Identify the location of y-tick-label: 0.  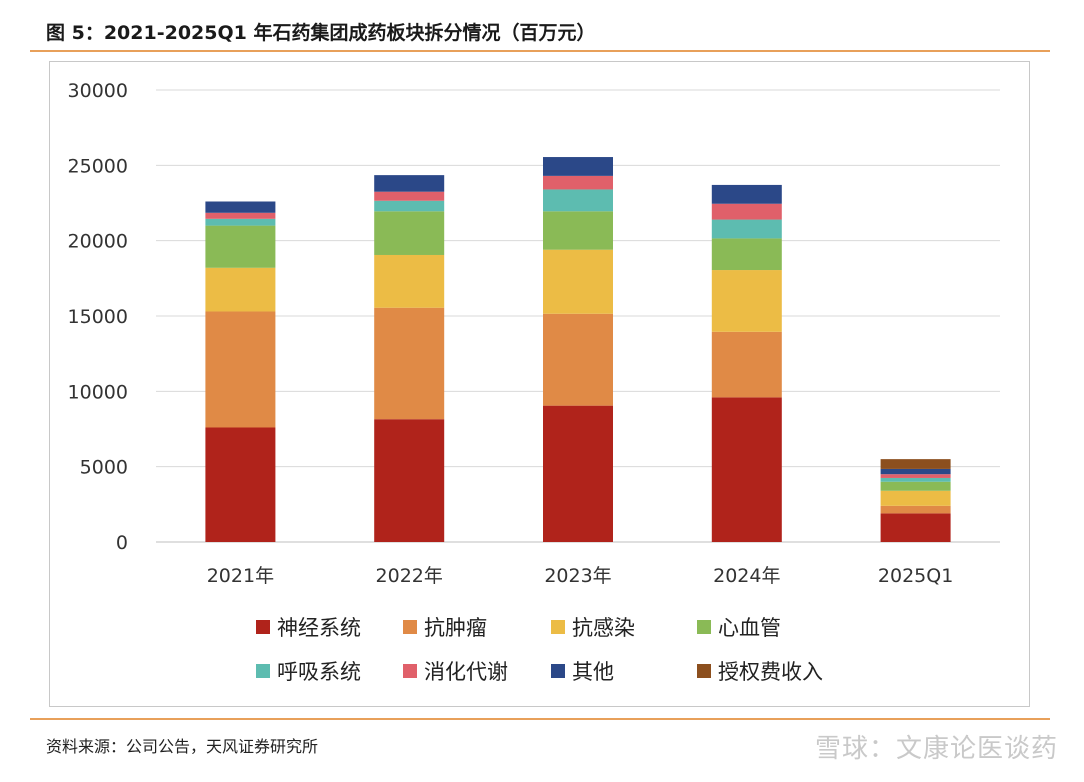
(122, 543).